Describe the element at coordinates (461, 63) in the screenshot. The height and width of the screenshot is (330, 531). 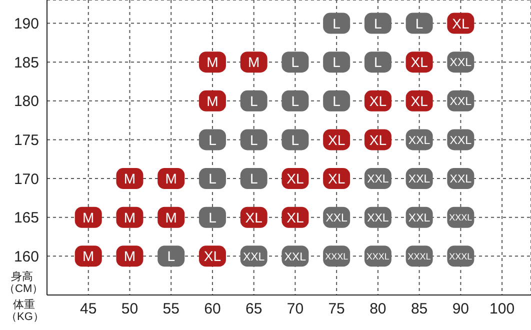
I see `series-label: XXL` at that location.